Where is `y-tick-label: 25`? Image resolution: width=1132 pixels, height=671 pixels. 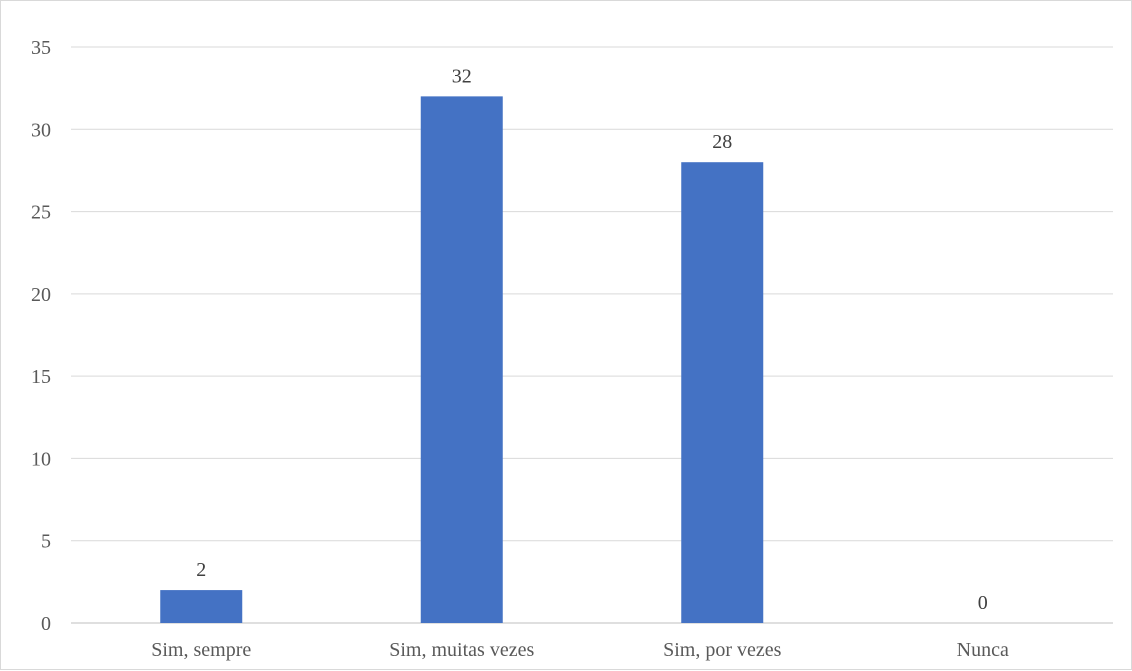 y-tick-label: 25 is located at coordinates (41, 213).